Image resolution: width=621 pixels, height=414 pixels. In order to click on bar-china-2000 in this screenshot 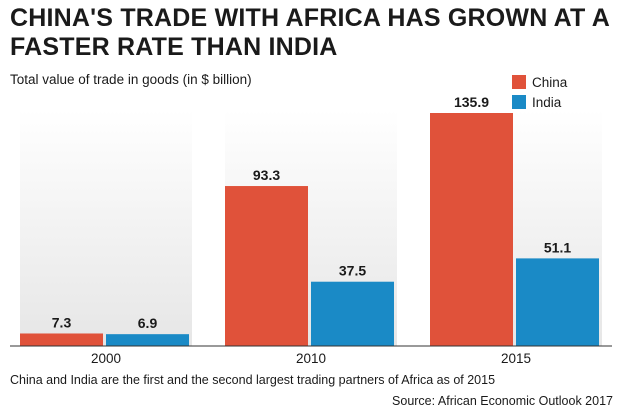, I will do `click(61, 339)`.